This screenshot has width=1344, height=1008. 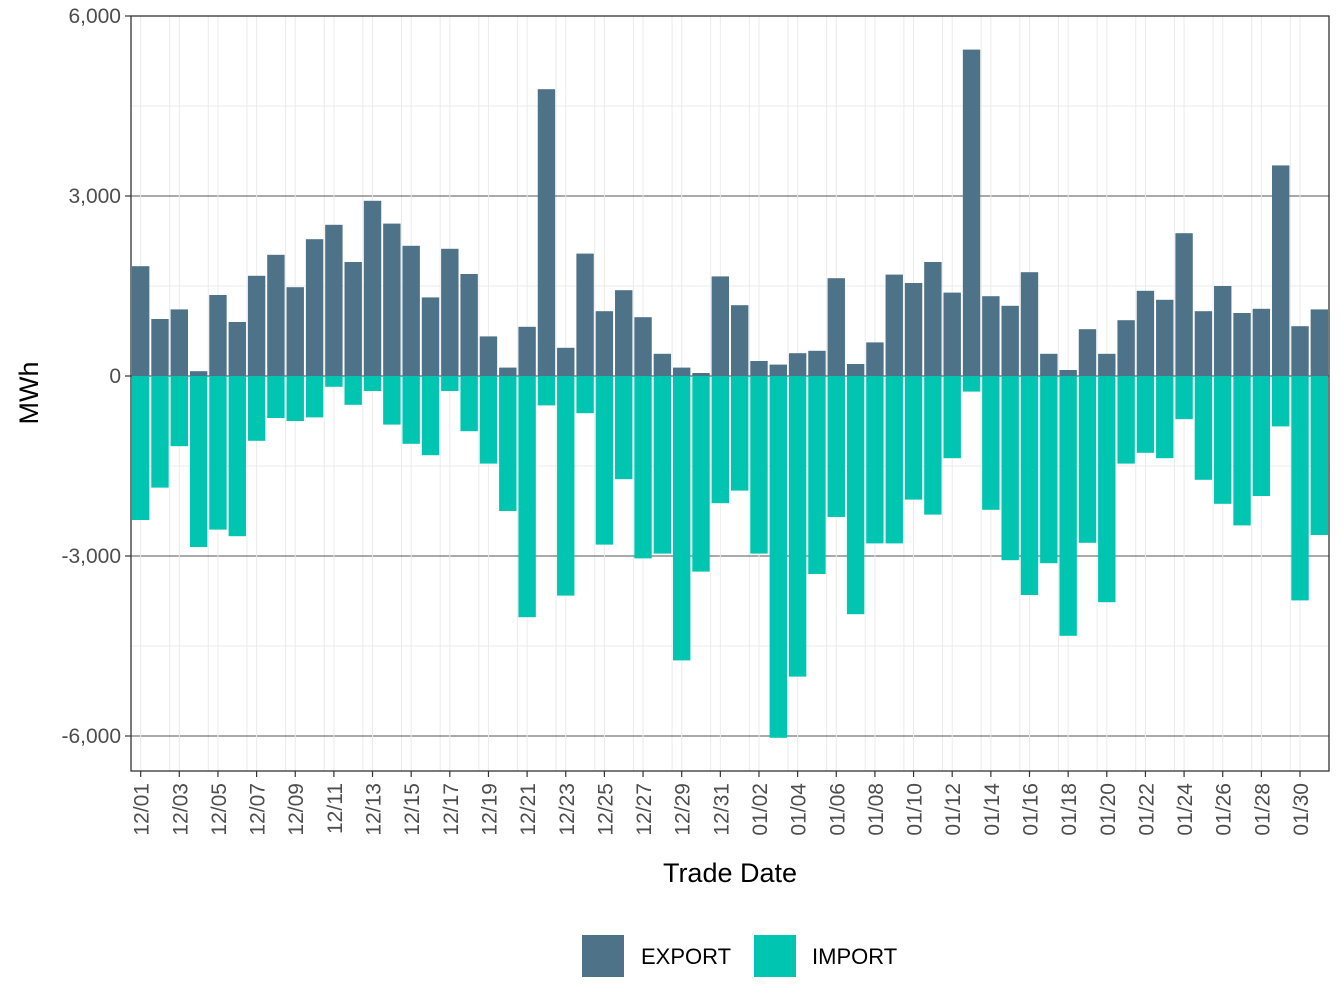 What do you see at coordinates (1281, 401) in the screenshot?
I see `bar-import: 01/29 IMPORT: -840` at bounding box center [1281, 401].